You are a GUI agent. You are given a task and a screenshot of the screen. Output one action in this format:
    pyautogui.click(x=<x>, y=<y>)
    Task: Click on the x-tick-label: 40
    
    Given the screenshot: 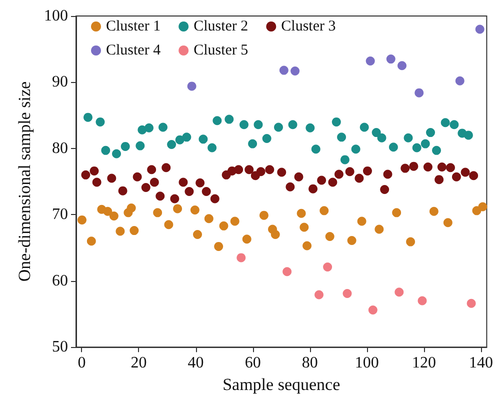 What is the action you would take?
    pyautogui.click(x=196, y=363)
    